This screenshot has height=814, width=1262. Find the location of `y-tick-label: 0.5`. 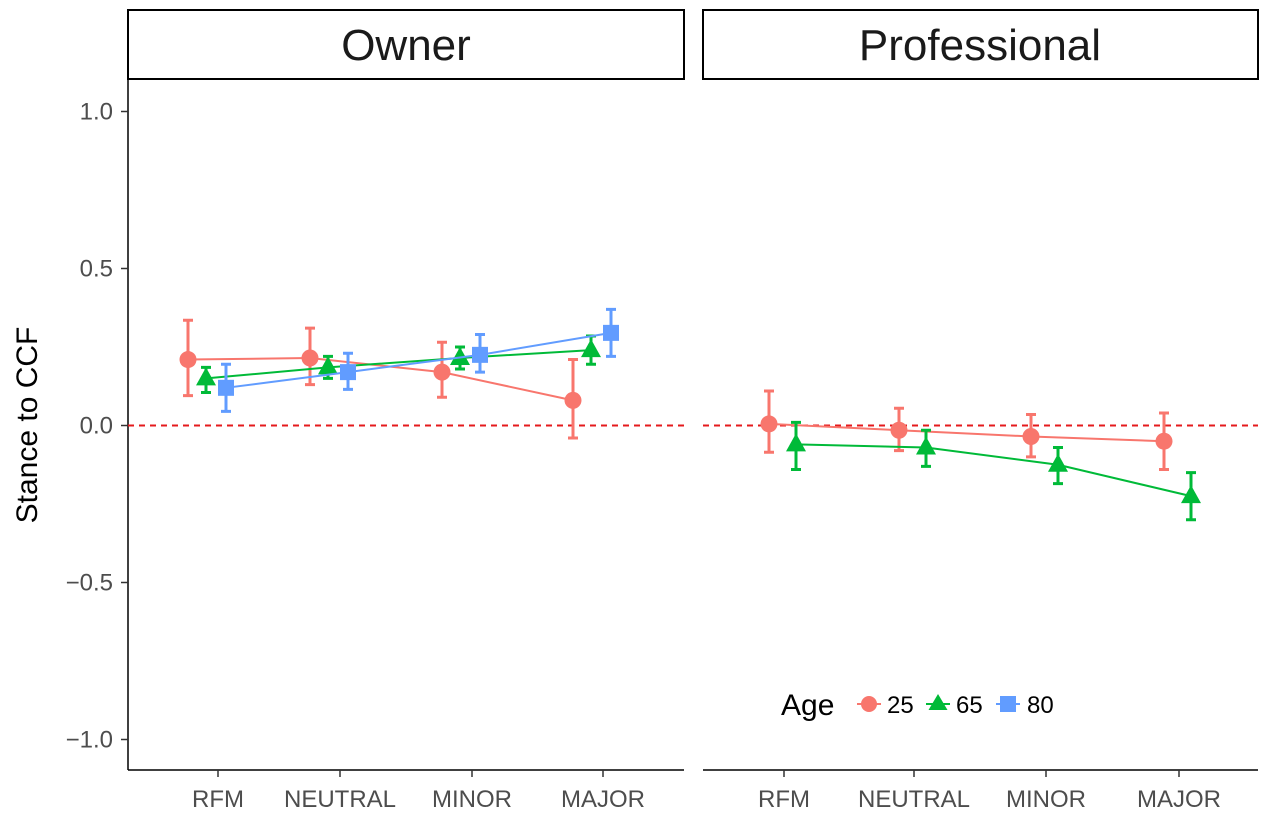

y-tick-label: 0.5 is located at coordinates (96, 269).